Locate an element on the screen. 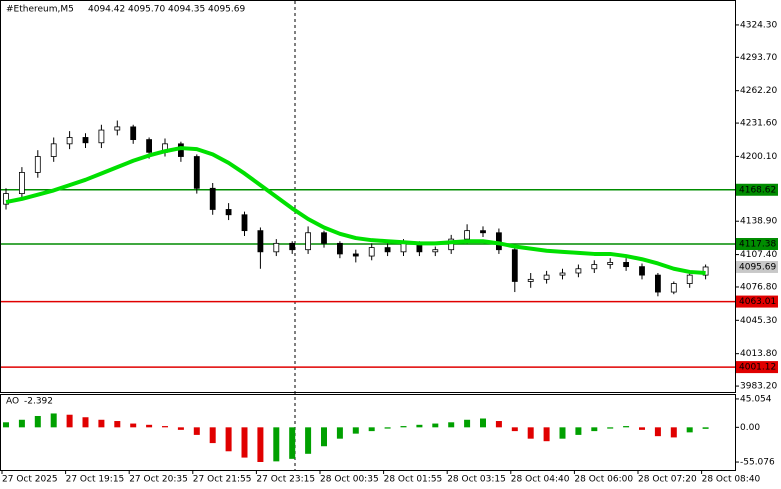  y-tick-label: 4200.10 is located at coordinates (758, 157).